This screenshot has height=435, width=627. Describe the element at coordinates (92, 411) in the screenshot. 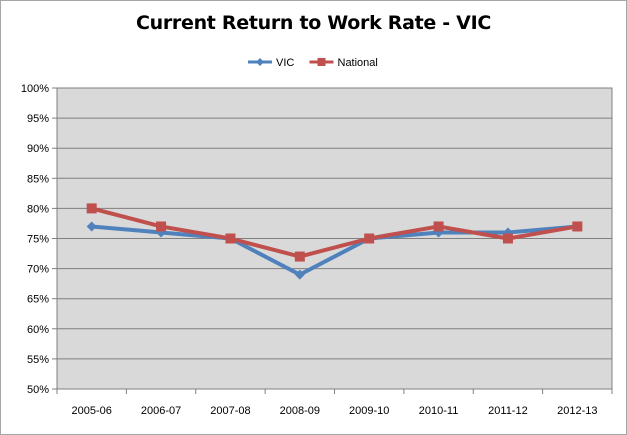

I see `x-tick-label: 2005-06` at that location.